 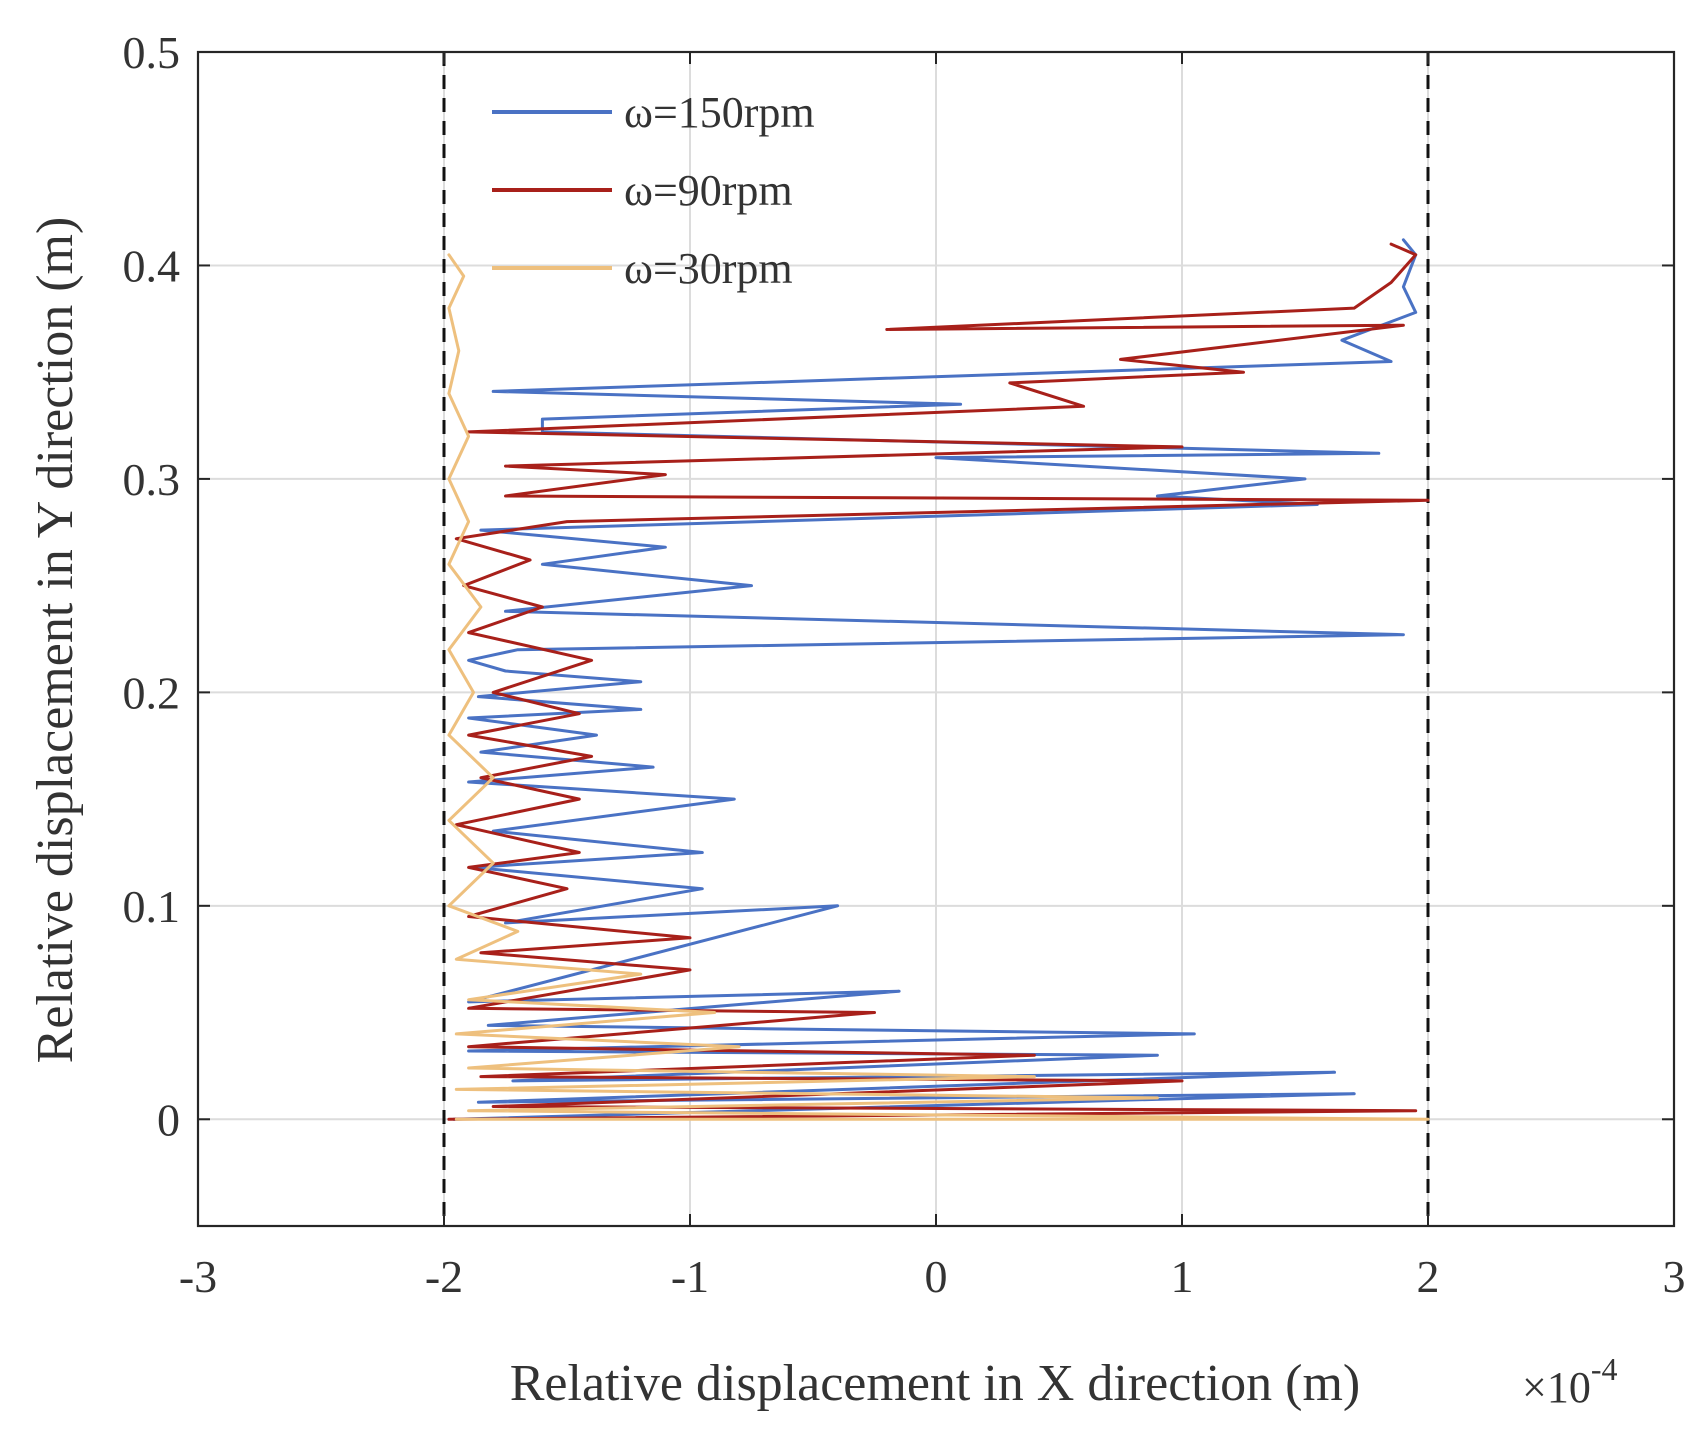 I want to click on legend: ω=150rpm ω=90rpm ω=30rpm, so click(x=653, y=190).